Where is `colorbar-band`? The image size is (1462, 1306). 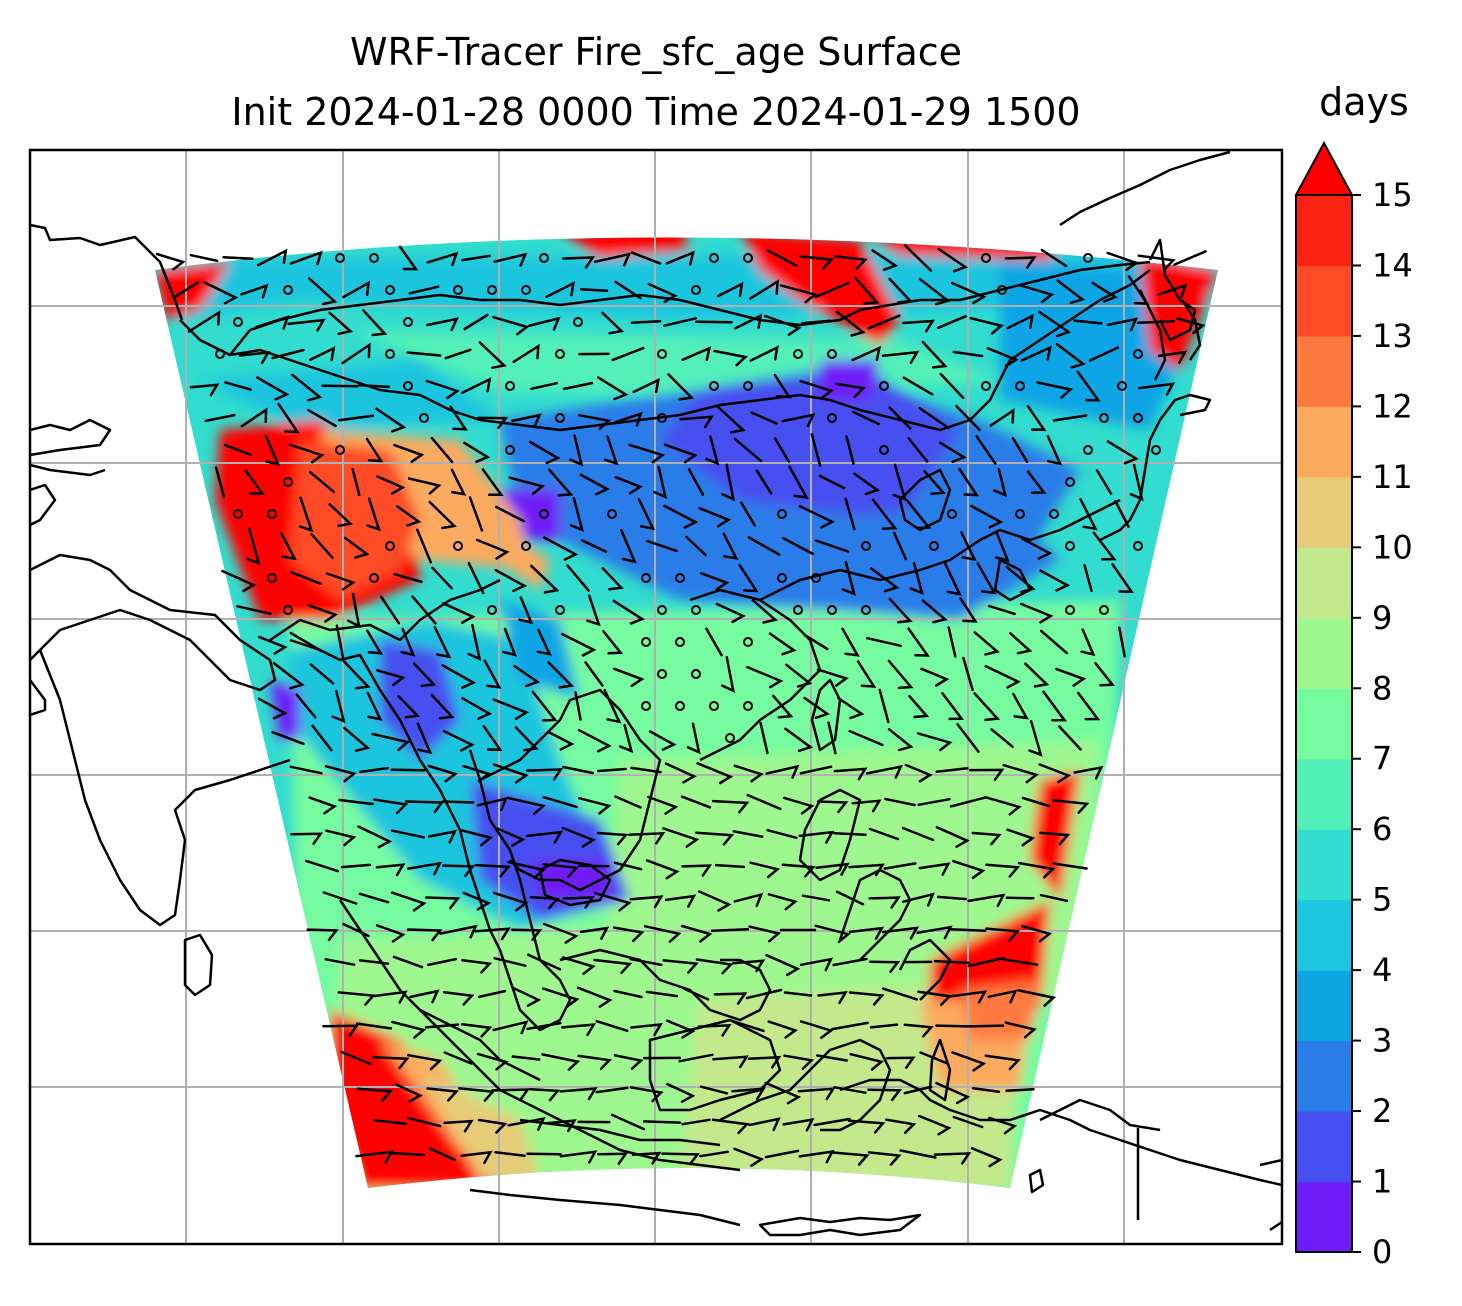 colorbar-band is located at coordinates (1324, 935).